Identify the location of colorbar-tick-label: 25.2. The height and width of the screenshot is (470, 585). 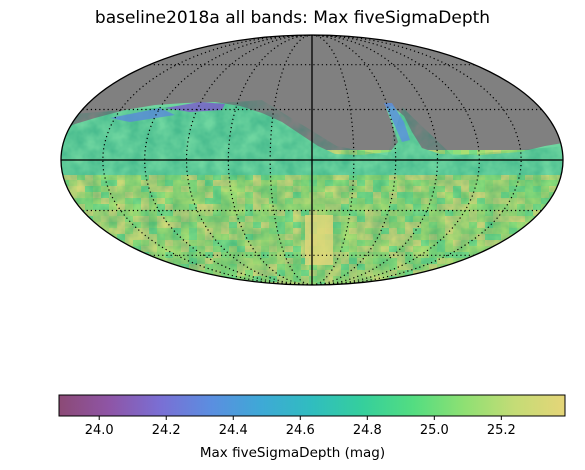
(501, 430).